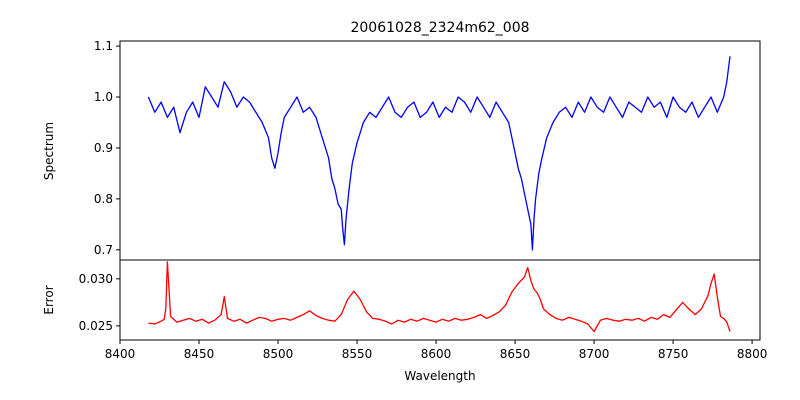 This screenshot has width=800, height=400. I want to click on x-tick-label: 8500, so click(278, 354).